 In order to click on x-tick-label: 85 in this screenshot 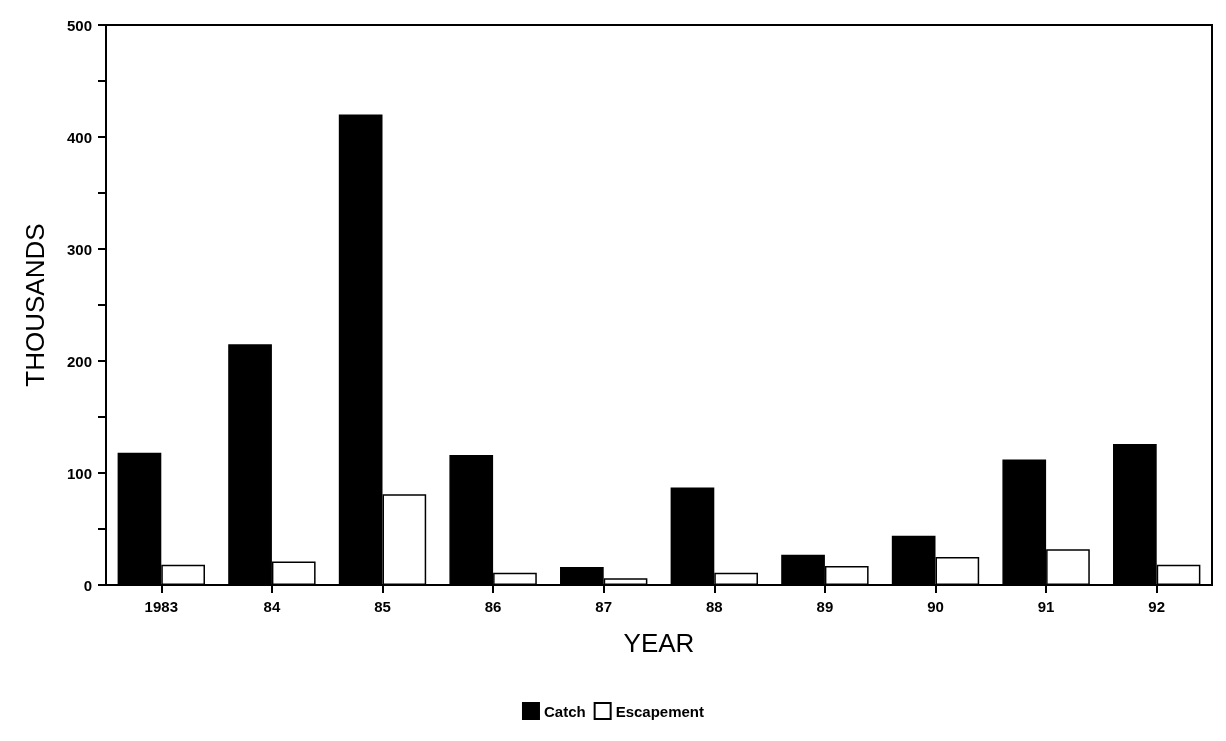, I will do `click(382, 606)`.